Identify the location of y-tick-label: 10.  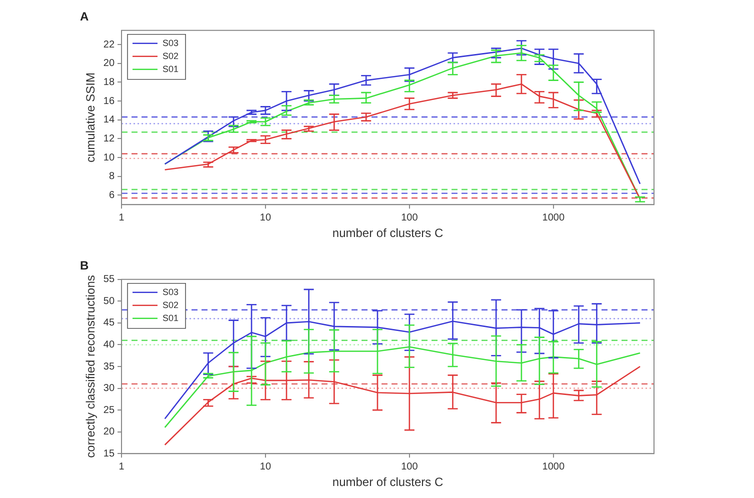
(109, 158).